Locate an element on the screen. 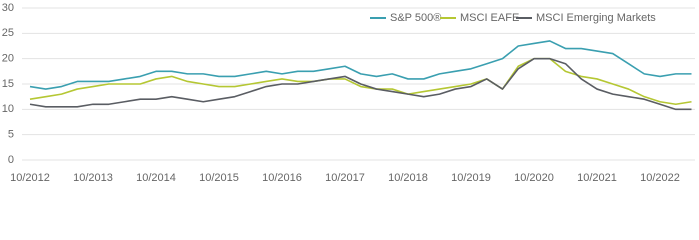  legend-label: MSCI Emerging Markets is located at coordinates (596, 18).